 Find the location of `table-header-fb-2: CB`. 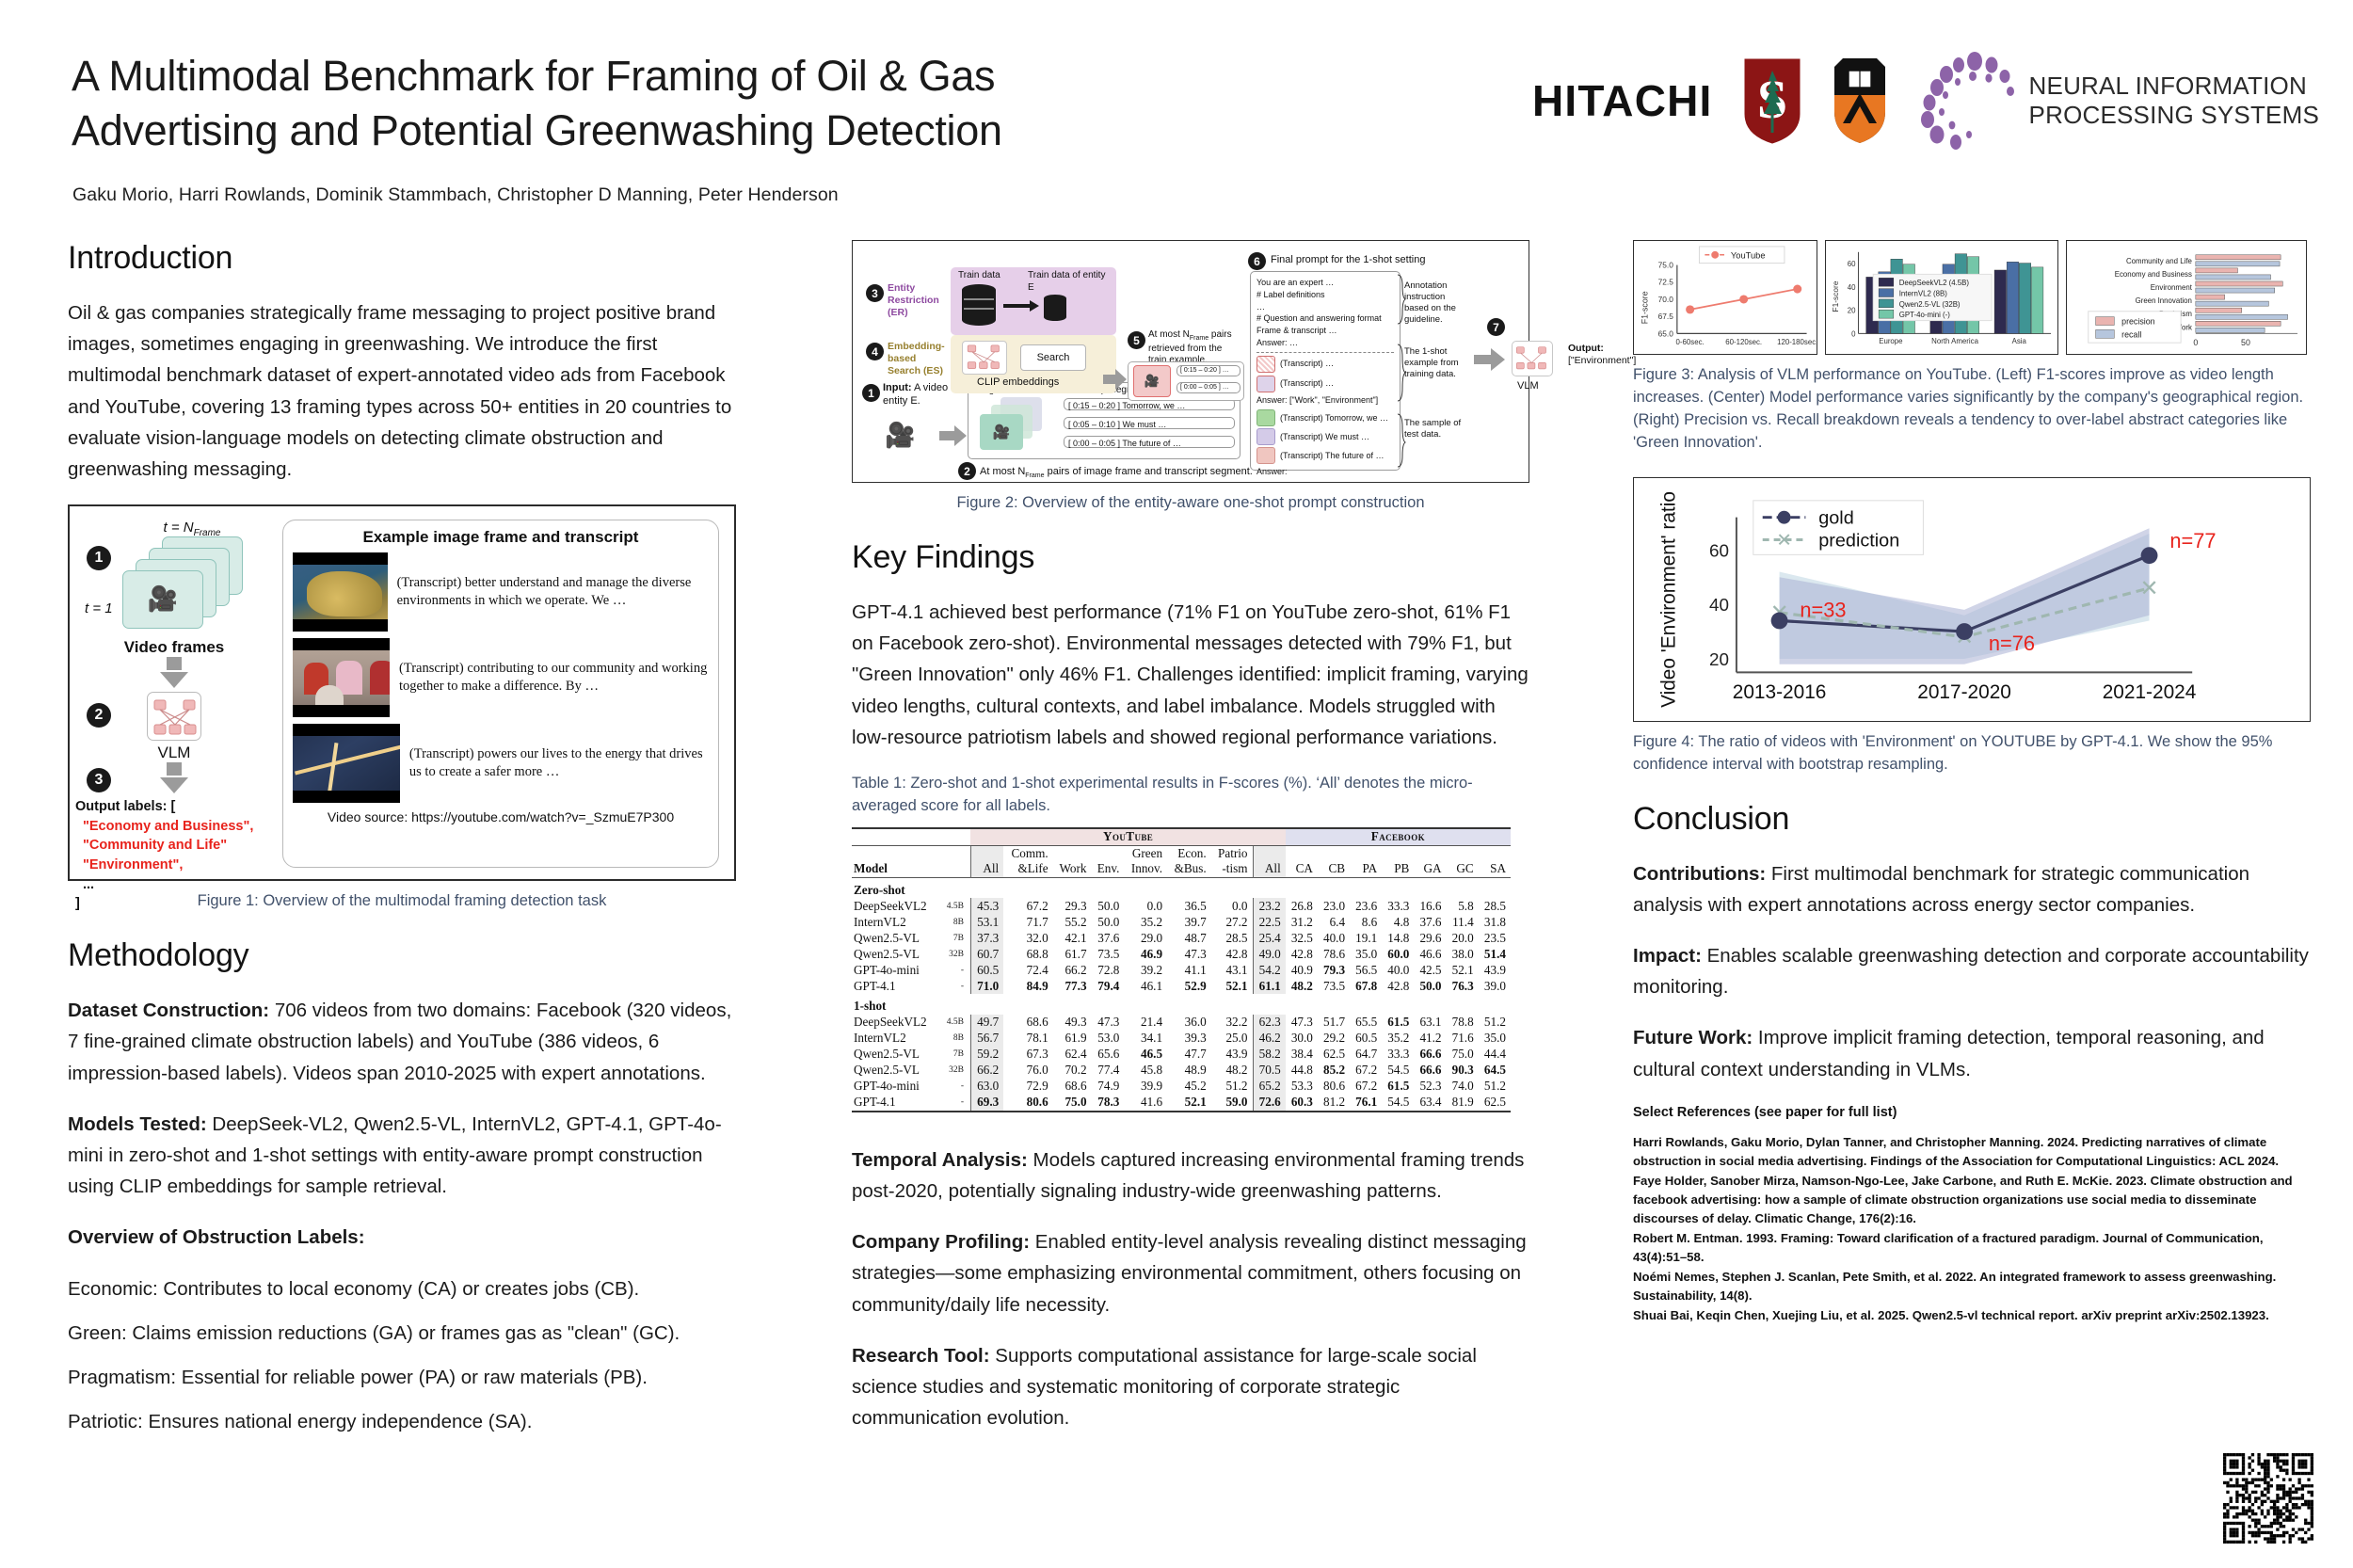

table-header-fb-2: CB is located at coordinates (1334, 861).